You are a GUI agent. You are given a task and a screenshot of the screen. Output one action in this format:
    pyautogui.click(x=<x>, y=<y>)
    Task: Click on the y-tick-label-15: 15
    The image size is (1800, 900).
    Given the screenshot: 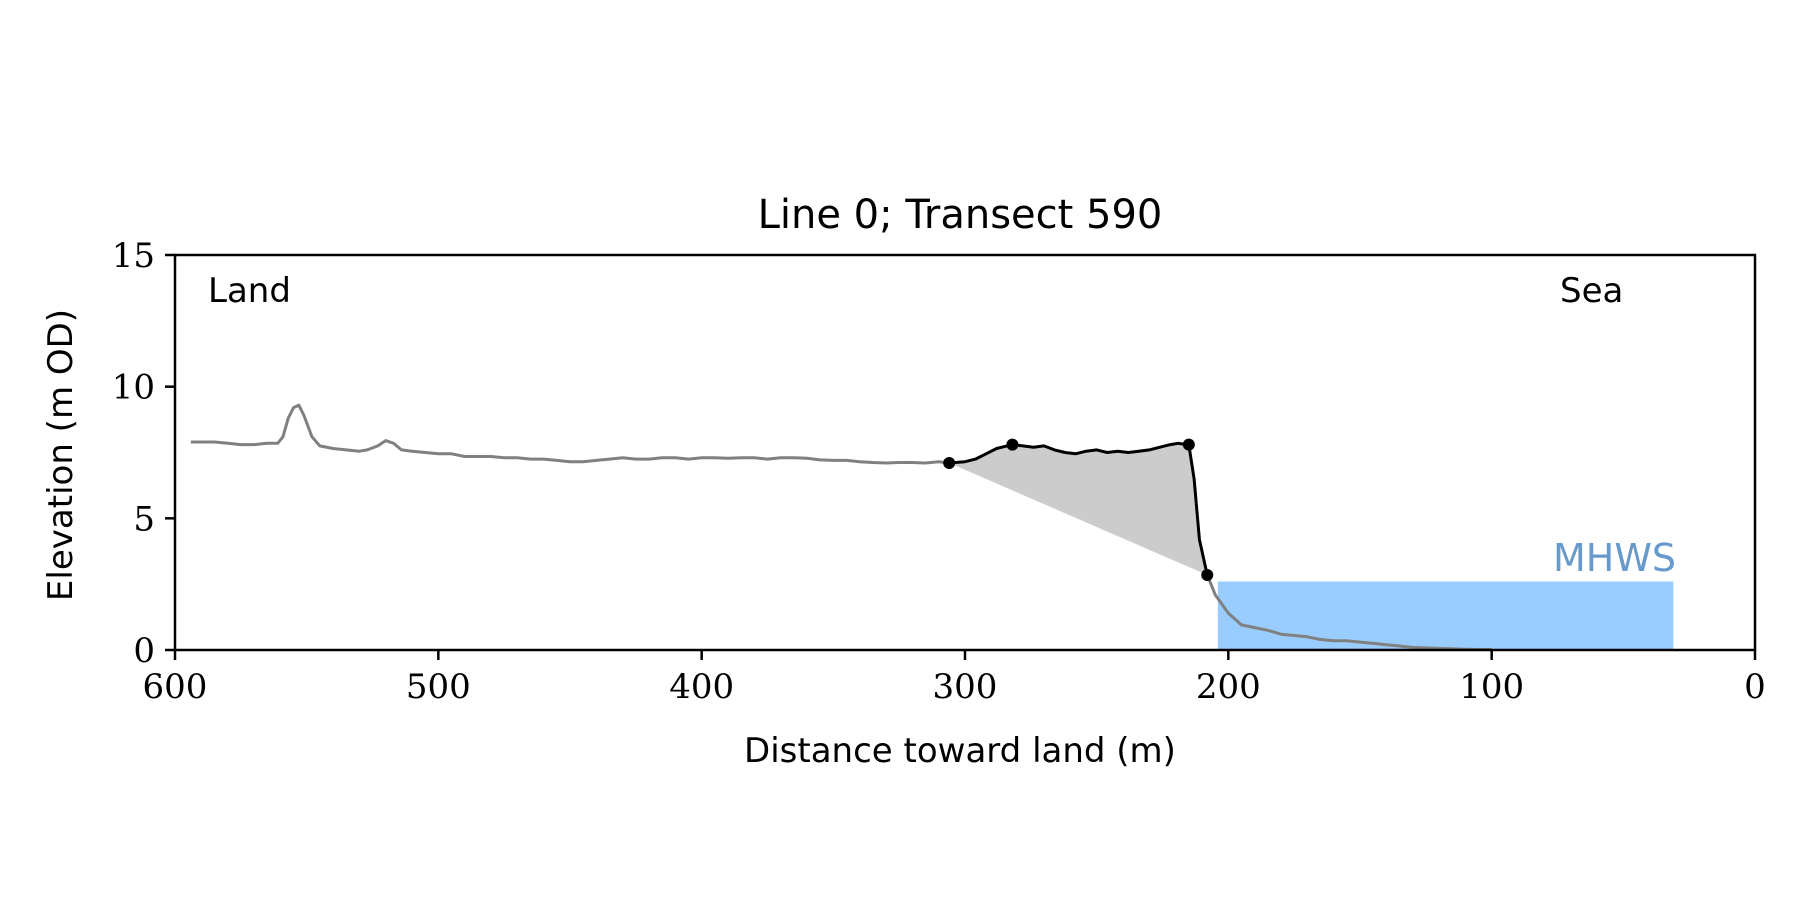 What is the action you would take?
    pyautogui.click(x=133, y=256)
    